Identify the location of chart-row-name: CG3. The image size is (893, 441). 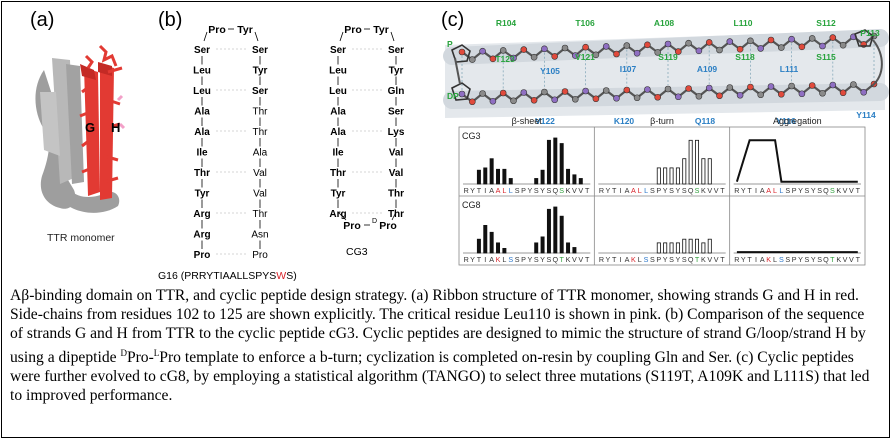
(471, 136).